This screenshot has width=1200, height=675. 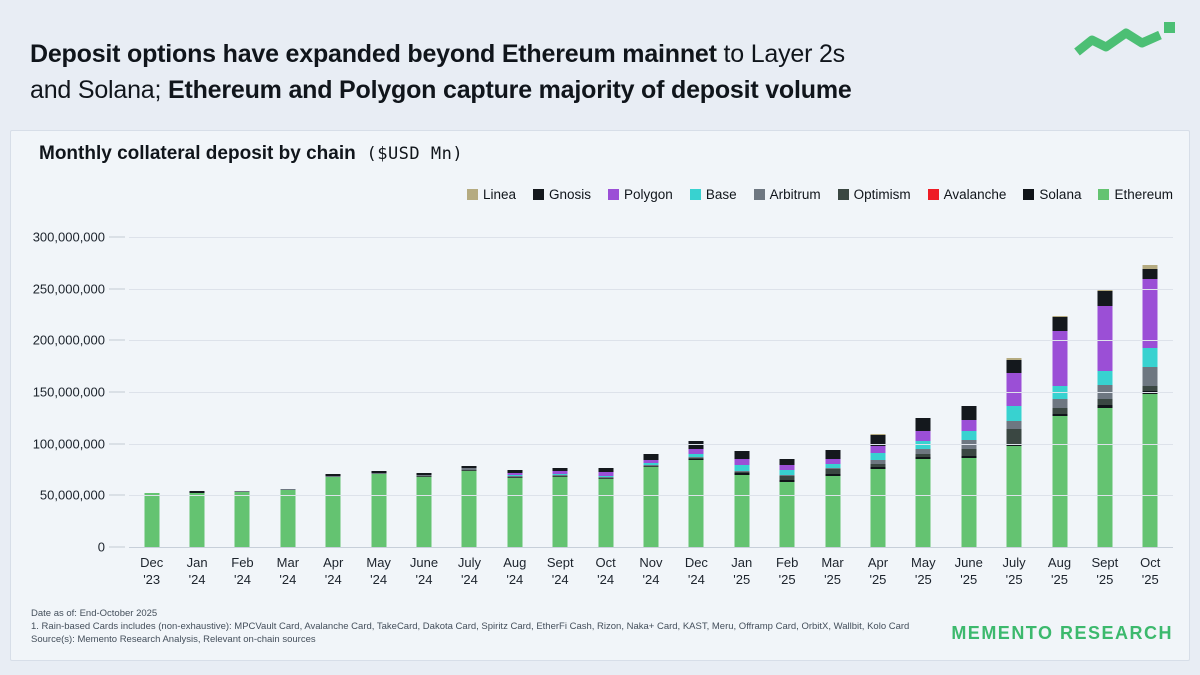 I want to click on x-axis-label-month: Sept, so click(x=1105, y=562).